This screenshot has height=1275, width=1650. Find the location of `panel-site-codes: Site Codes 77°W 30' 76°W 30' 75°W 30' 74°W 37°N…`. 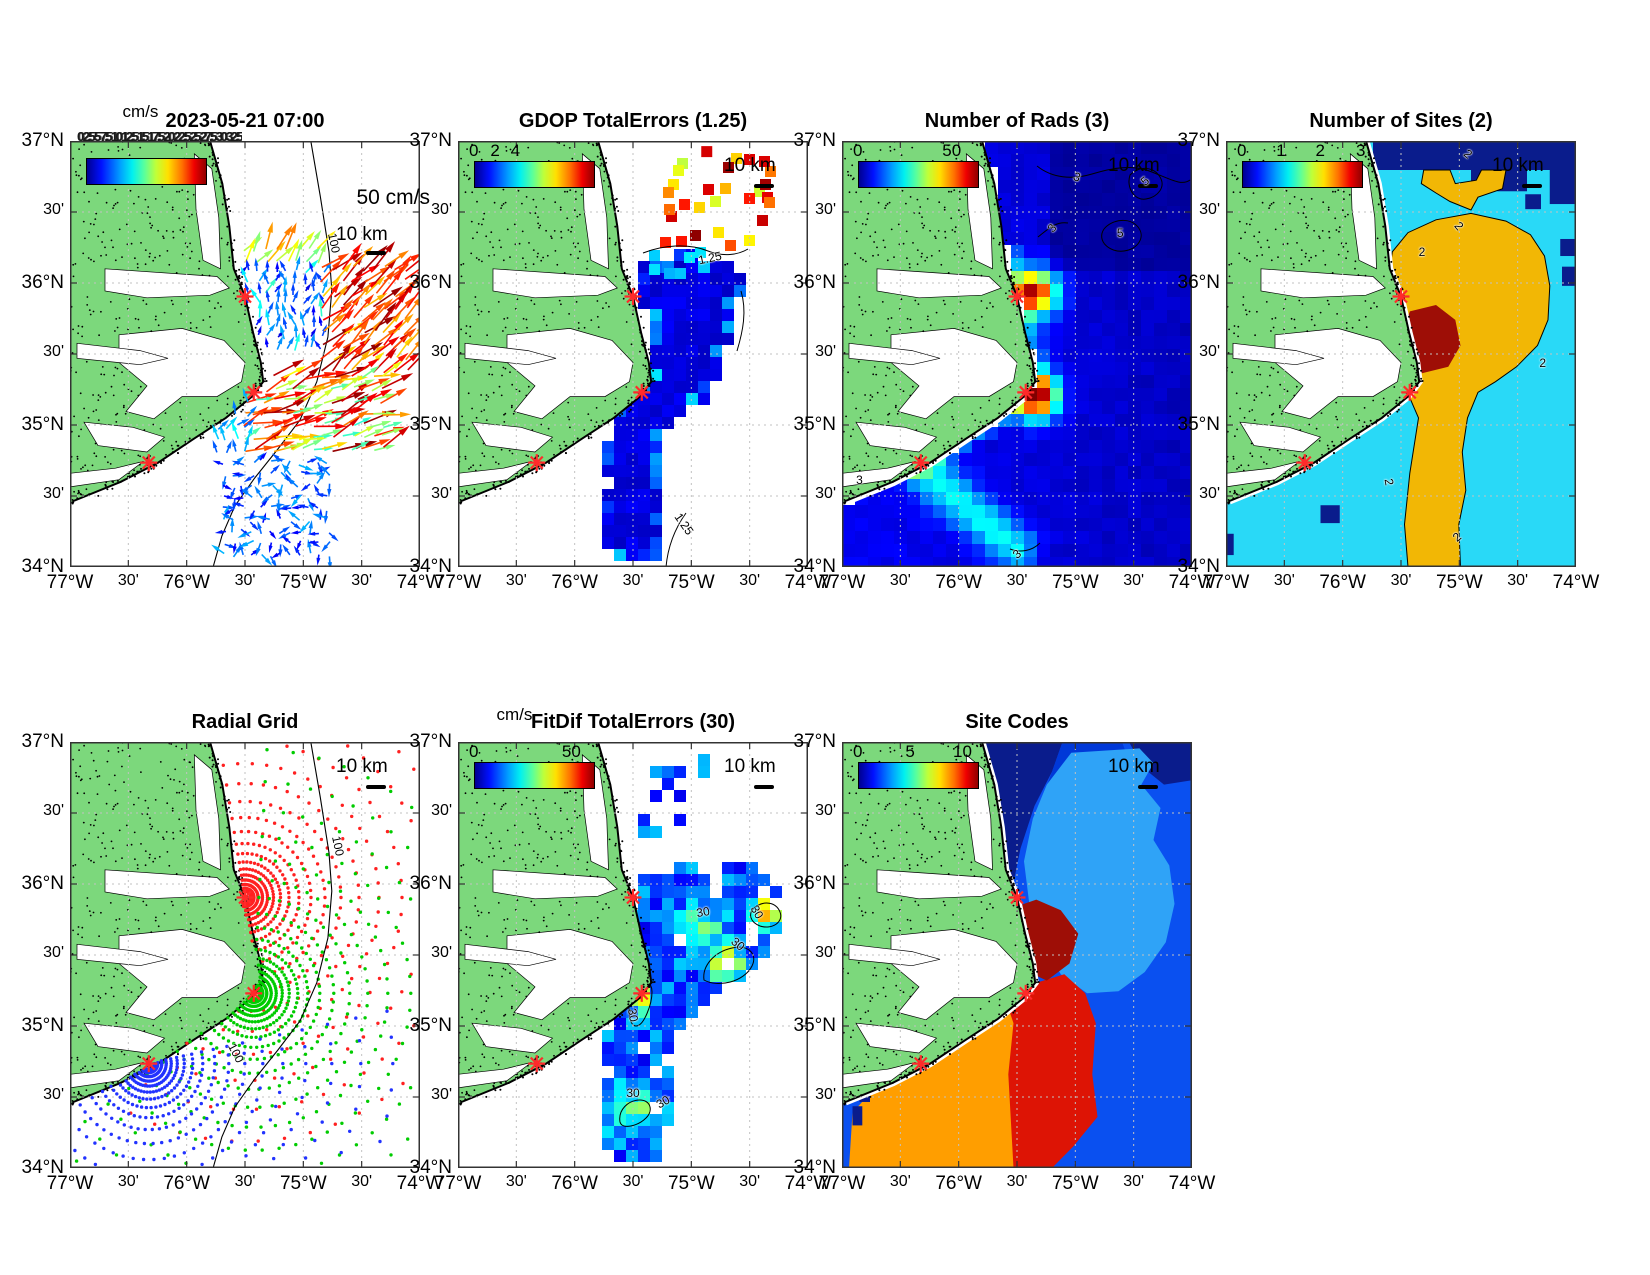

panel-site-codes: Site Codes 77°W 30' 76°W 30' 75°W 30' 74°W 37°N… is located at coordinates (1005, 952).